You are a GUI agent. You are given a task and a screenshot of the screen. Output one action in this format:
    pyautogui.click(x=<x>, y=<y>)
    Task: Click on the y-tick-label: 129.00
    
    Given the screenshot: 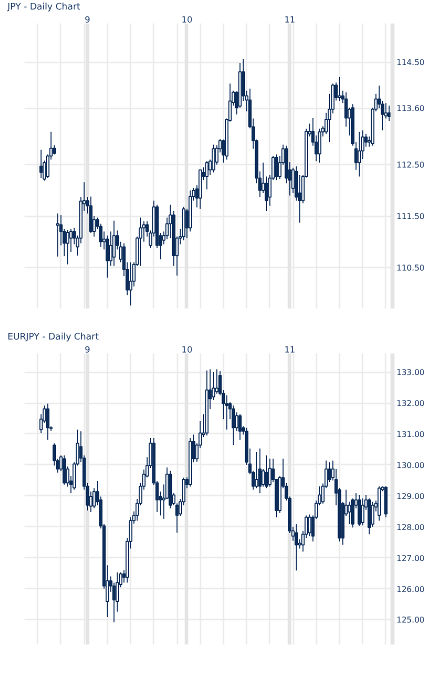 What is the action you would take?
    pyautogui.click(x=410, y=496)
    